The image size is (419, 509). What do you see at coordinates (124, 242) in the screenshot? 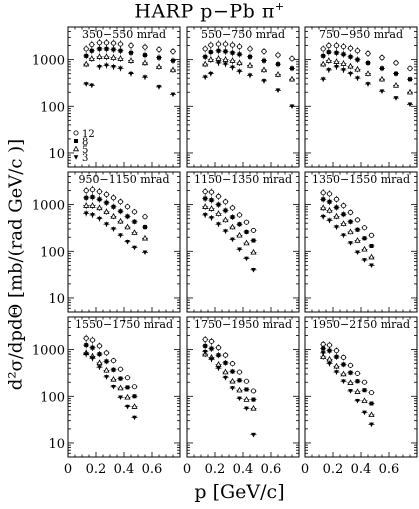
I see `panel-frame` at bounding box center [124, 242].